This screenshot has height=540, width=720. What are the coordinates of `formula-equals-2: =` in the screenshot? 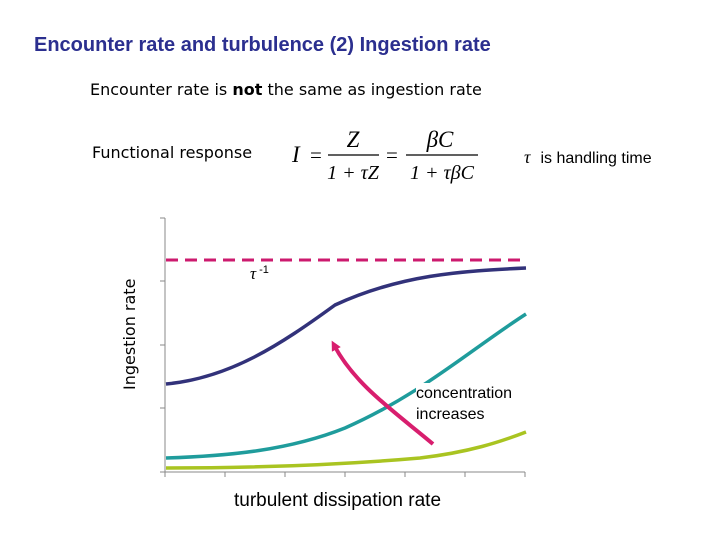 It's located at (392, 155).